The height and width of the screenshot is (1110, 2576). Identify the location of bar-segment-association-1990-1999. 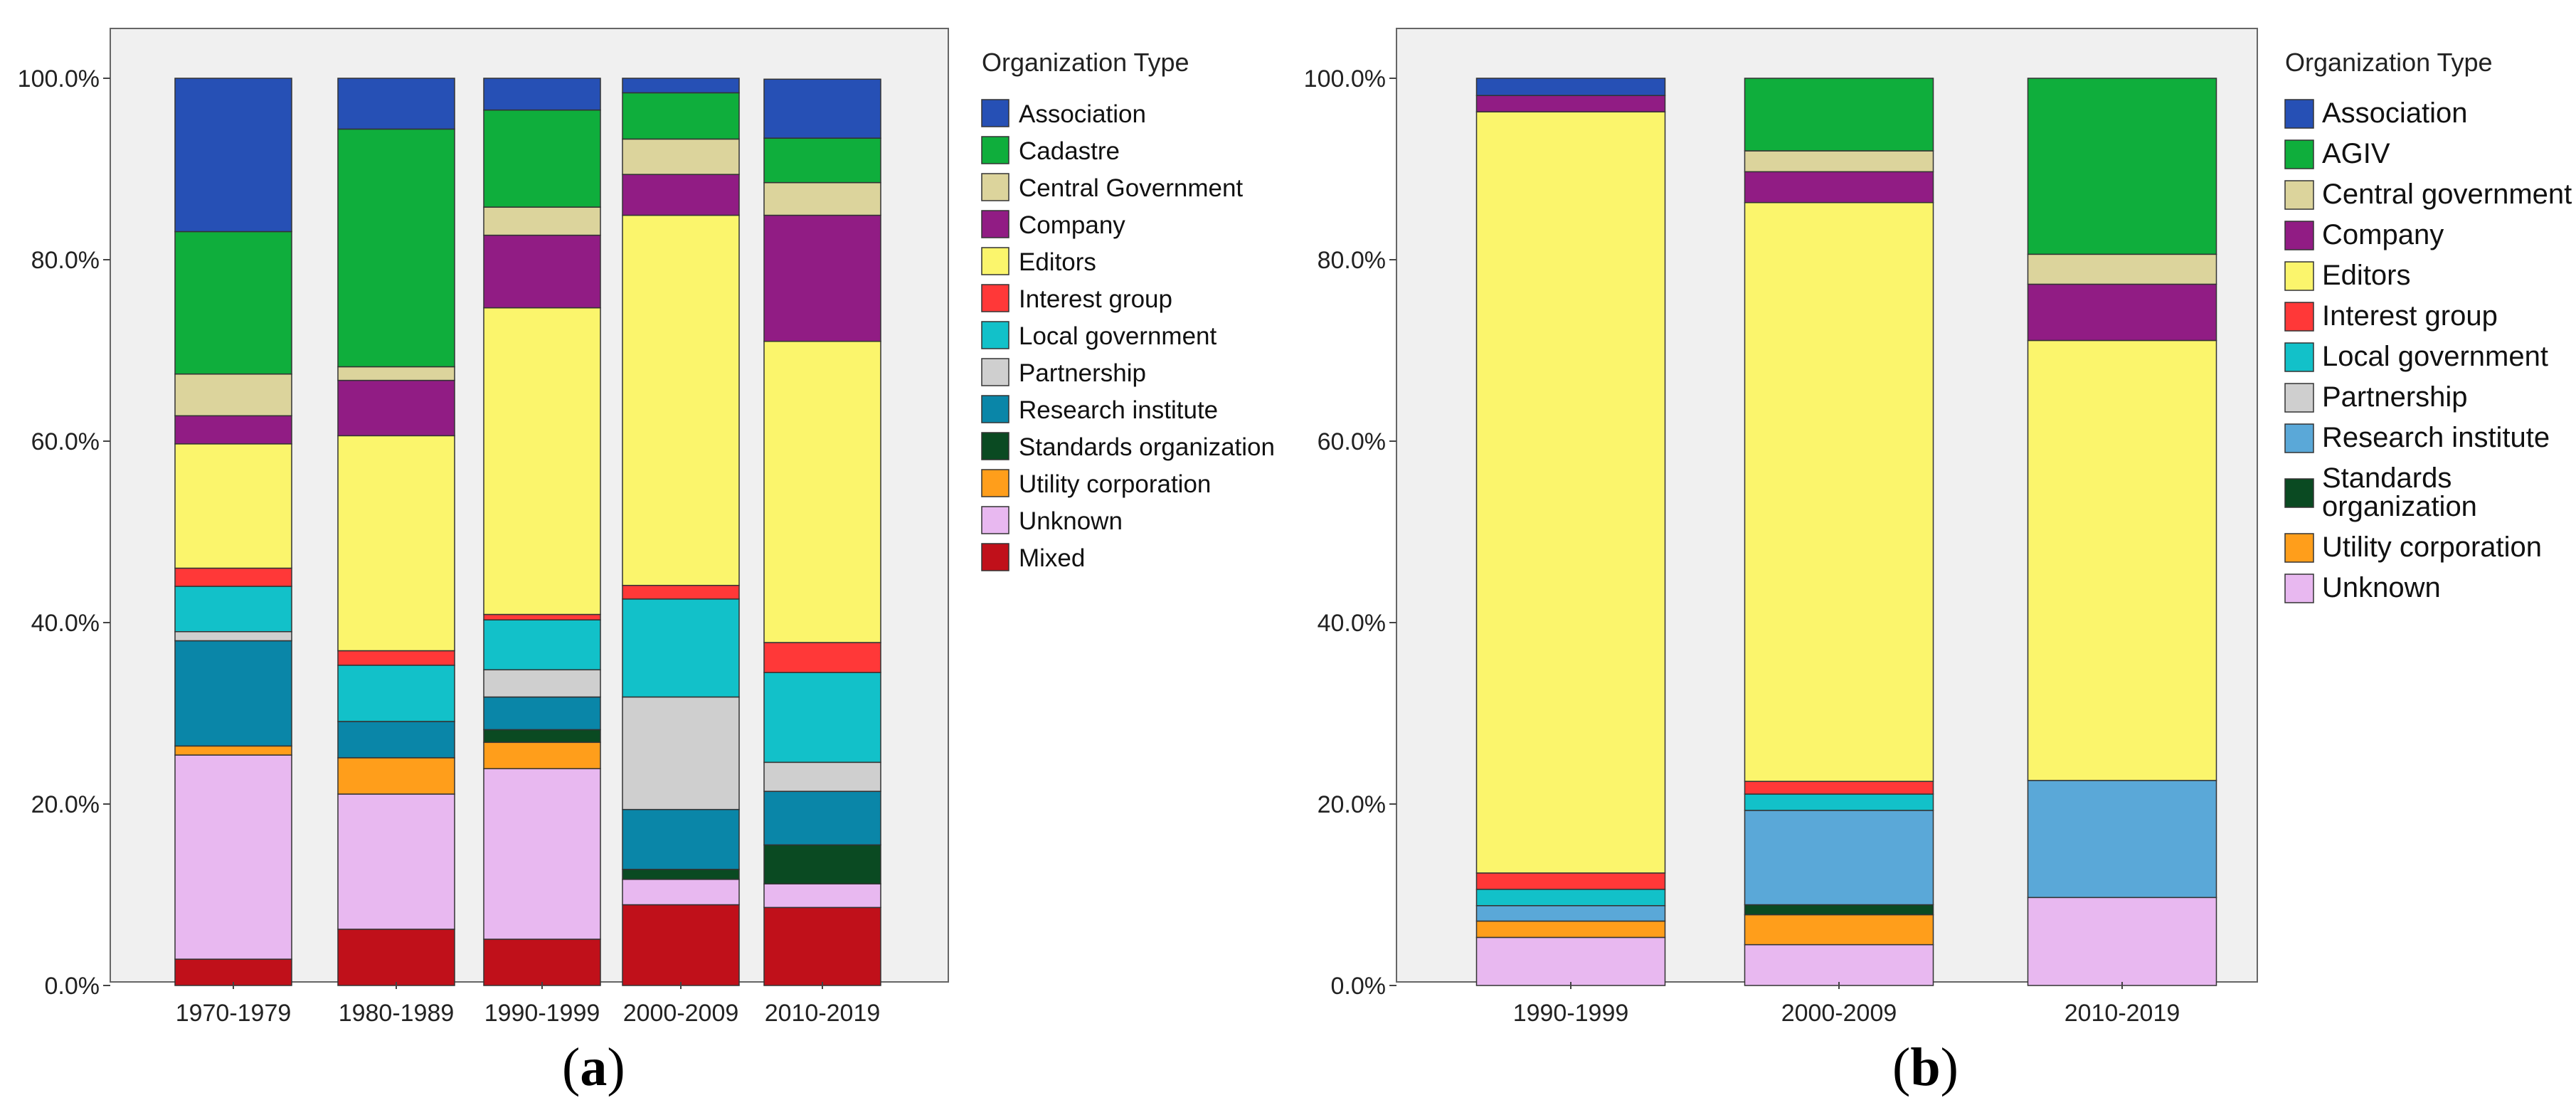
(1570, 87).